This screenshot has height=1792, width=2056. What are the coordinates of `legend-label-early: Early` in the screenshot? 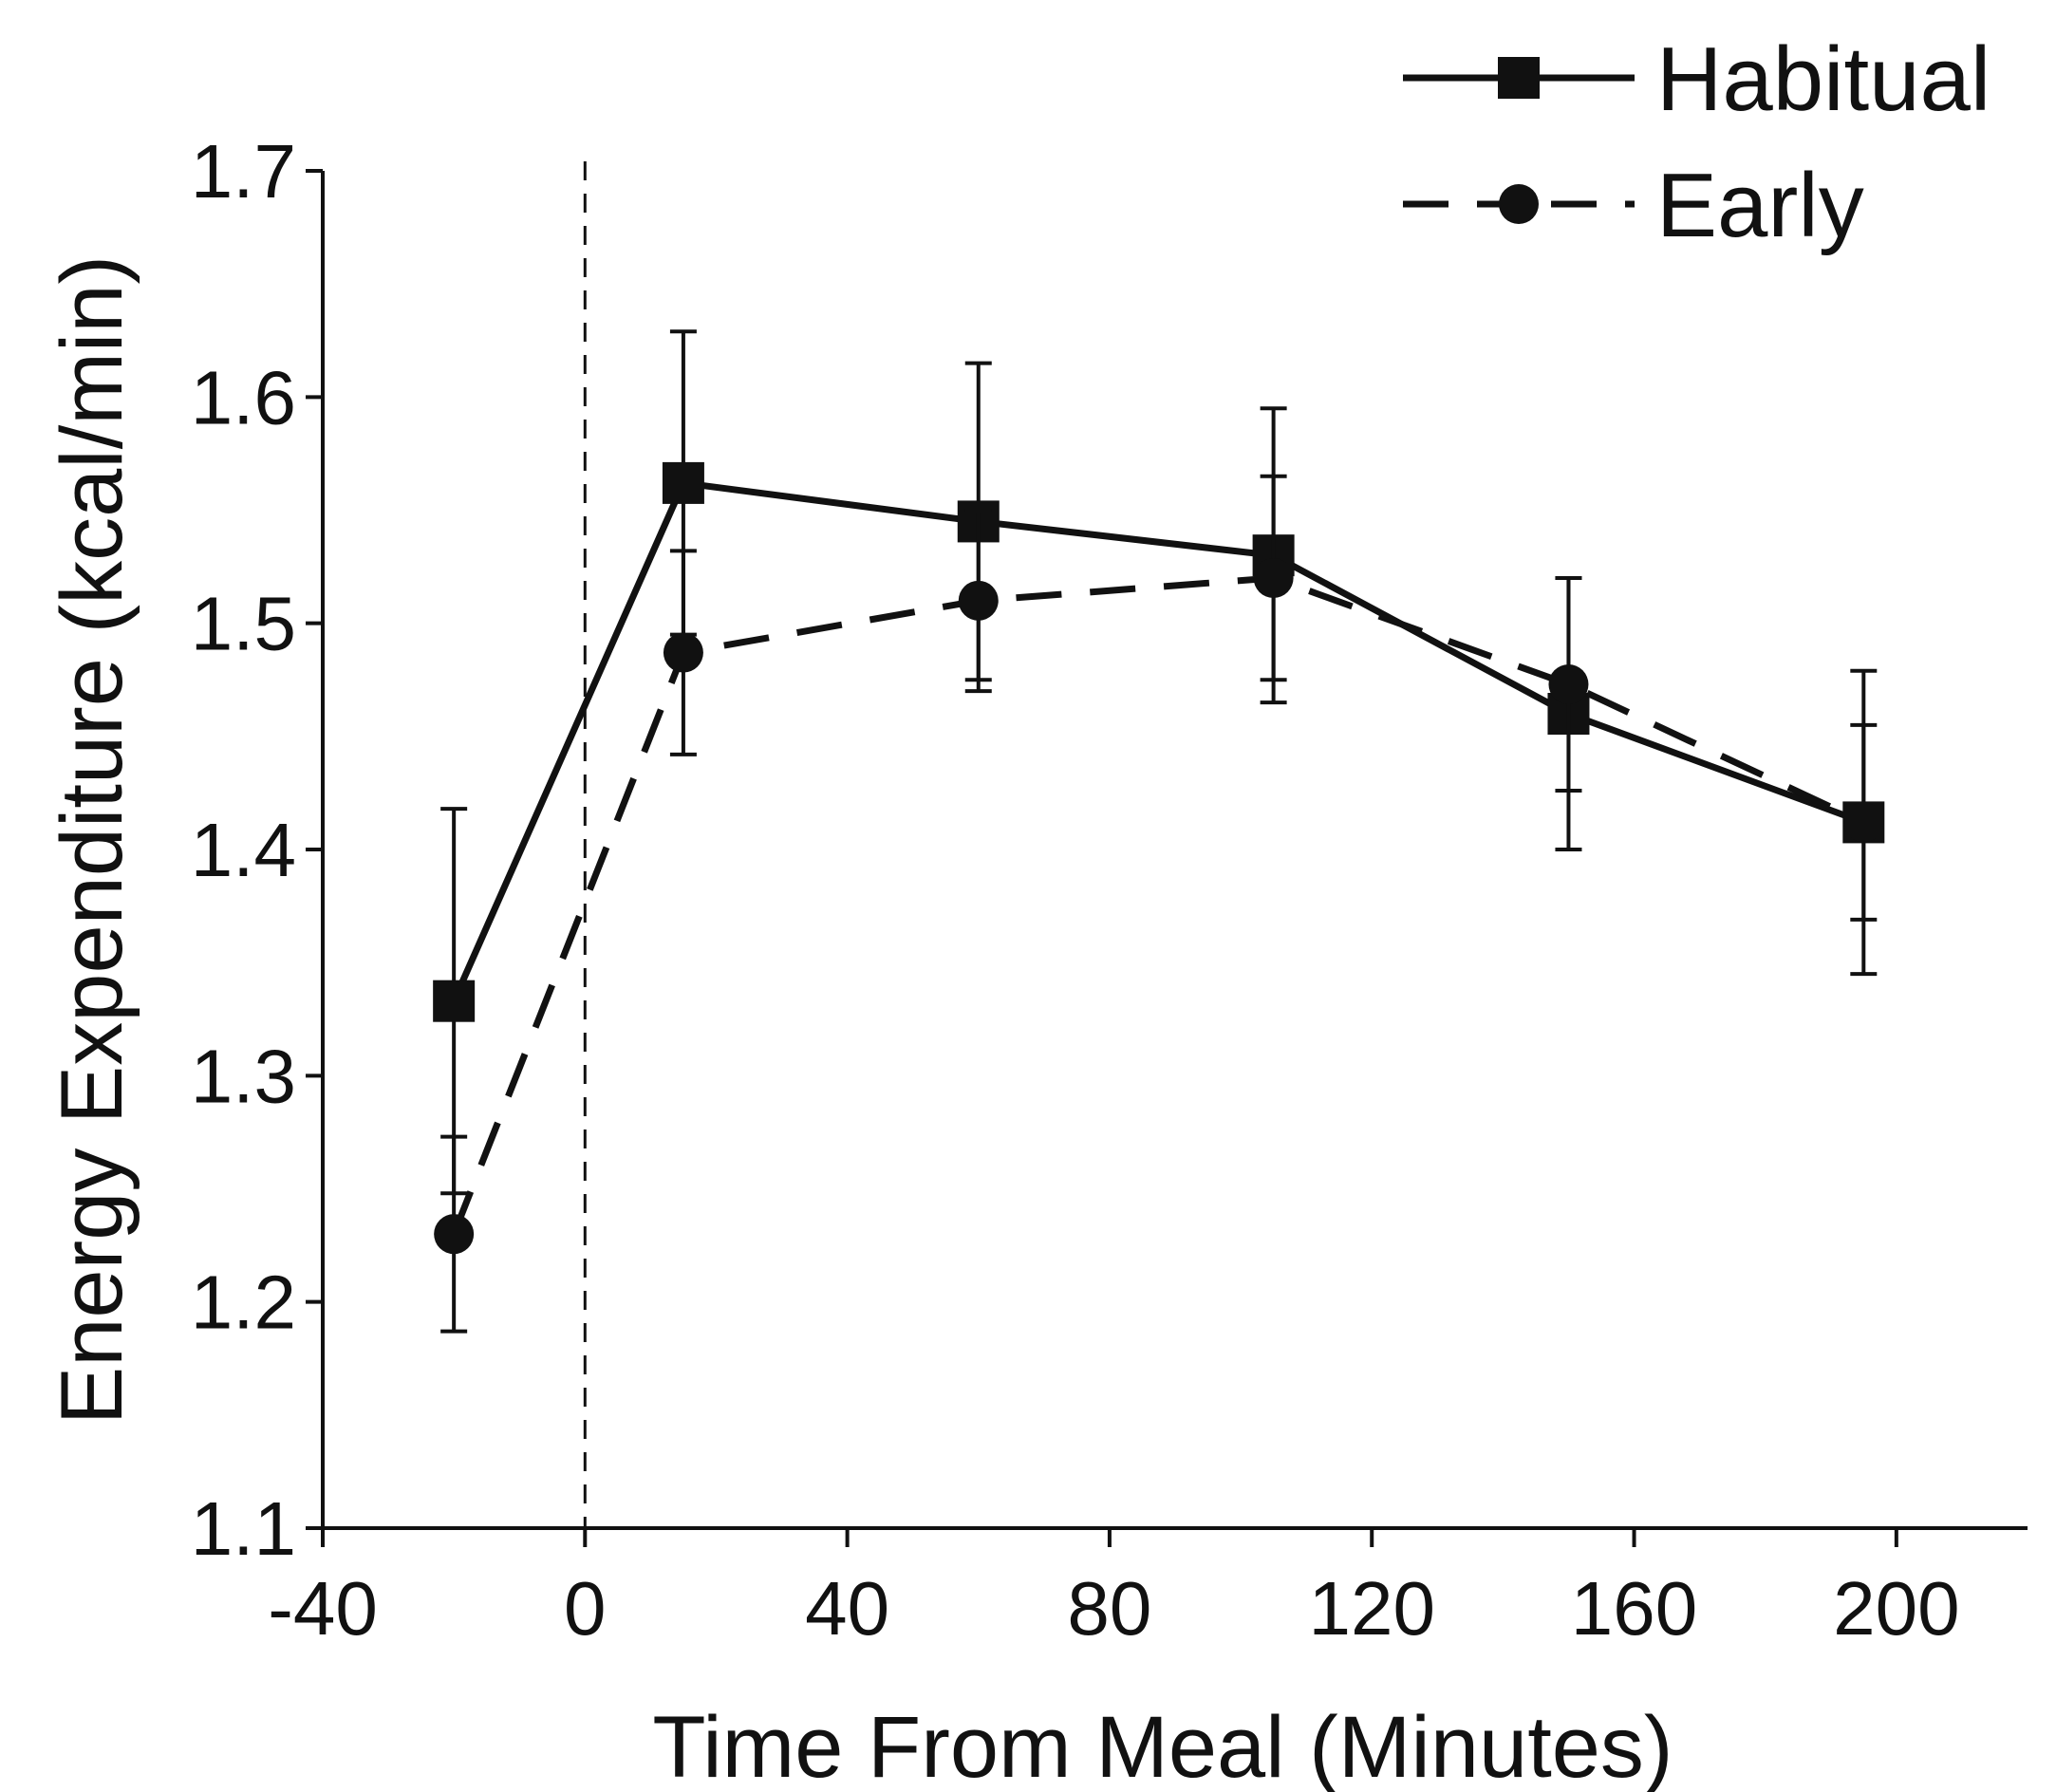 It's located at (1760, 206).